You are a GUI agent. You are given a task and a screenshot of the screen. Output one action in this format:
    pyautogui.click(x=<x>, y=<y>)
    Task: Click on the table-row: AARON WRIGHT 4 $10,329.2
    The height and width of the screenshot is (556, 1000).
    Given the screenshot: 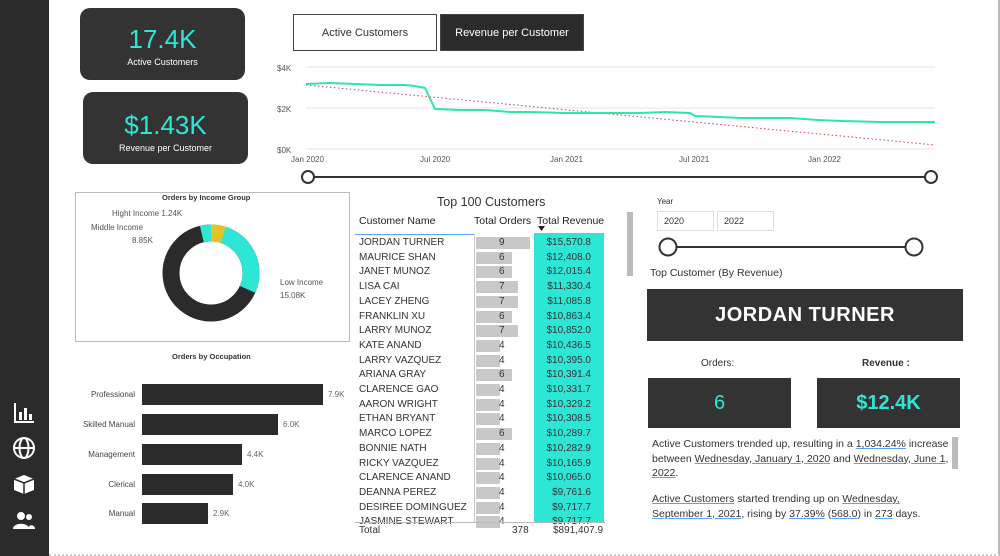 What is the action you would take?
    pyautogui.click(x=500, y=405)
    